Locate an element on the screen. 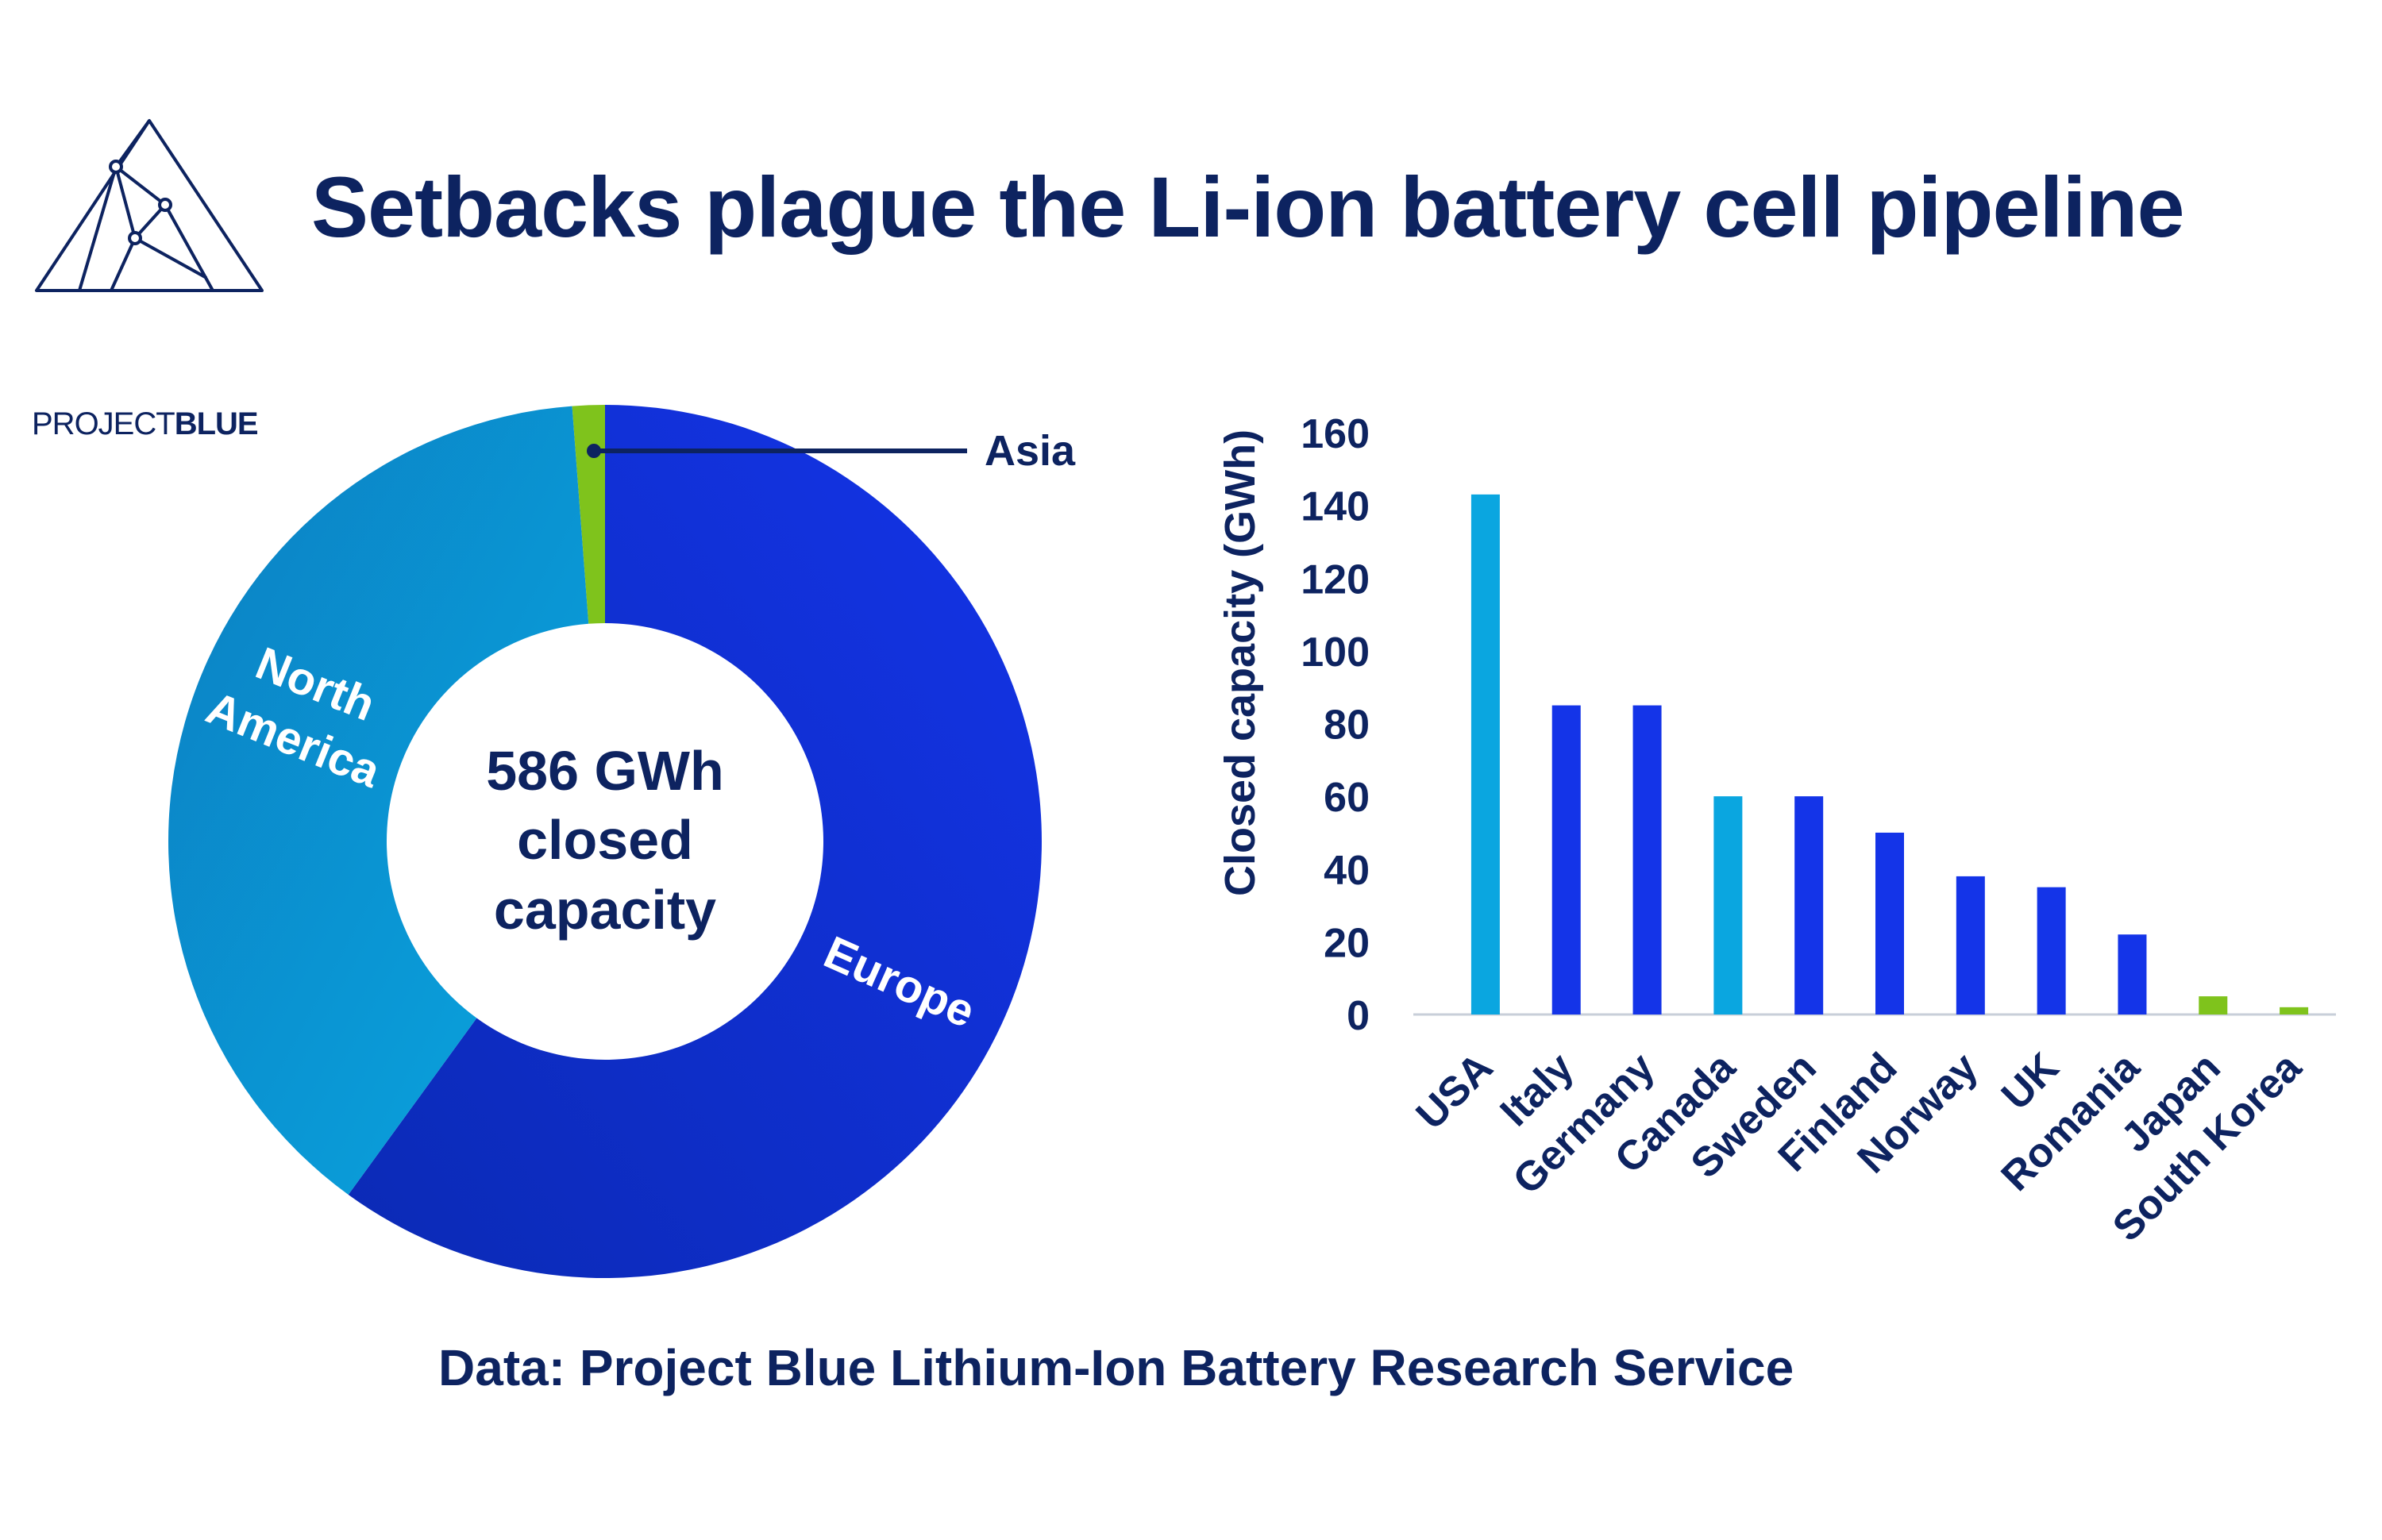 The height and width of the screenshot is (1540, 2382). triangle-network-logo-icon is located at coordinates (149, 205).